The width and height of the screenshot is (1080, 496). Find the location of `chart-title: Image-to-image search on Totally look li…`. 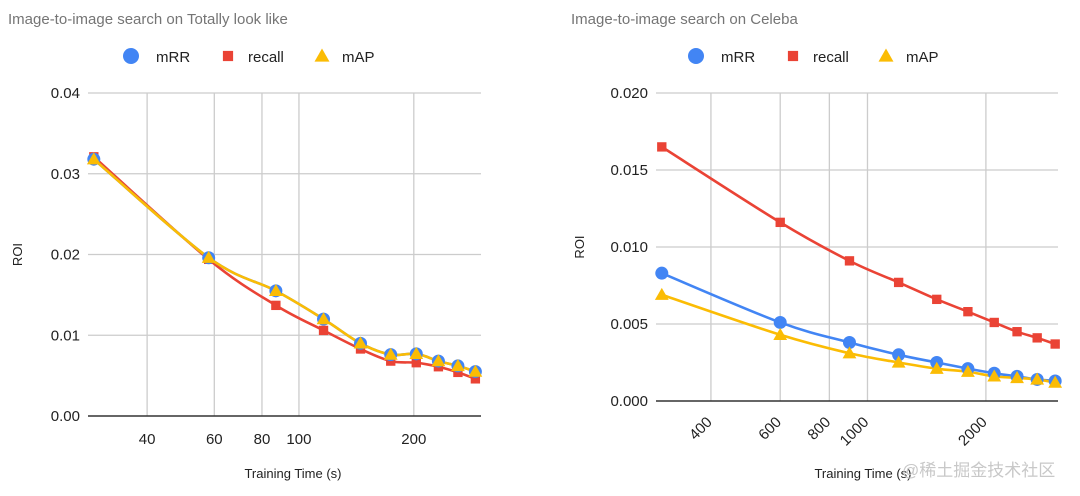

chart-title: Image-to-image search on Totally look li… is located at coordinates (148, 19).